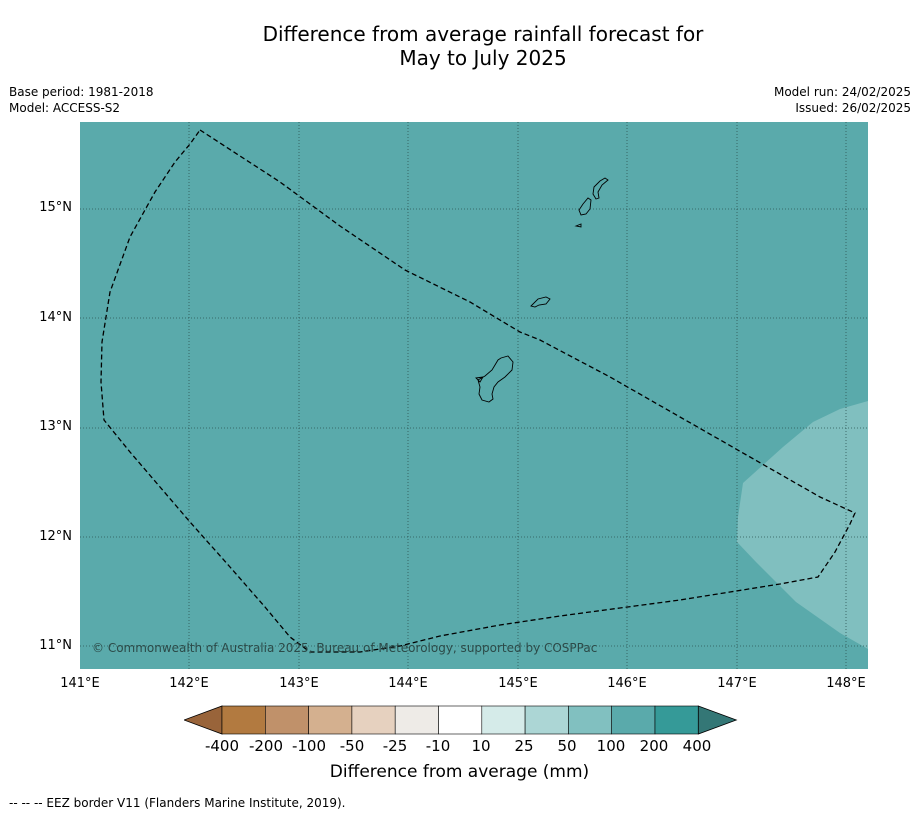 This screenshot has height=816, width=919. I want to click on lon-label-143: 143°E, so click(299, 683).